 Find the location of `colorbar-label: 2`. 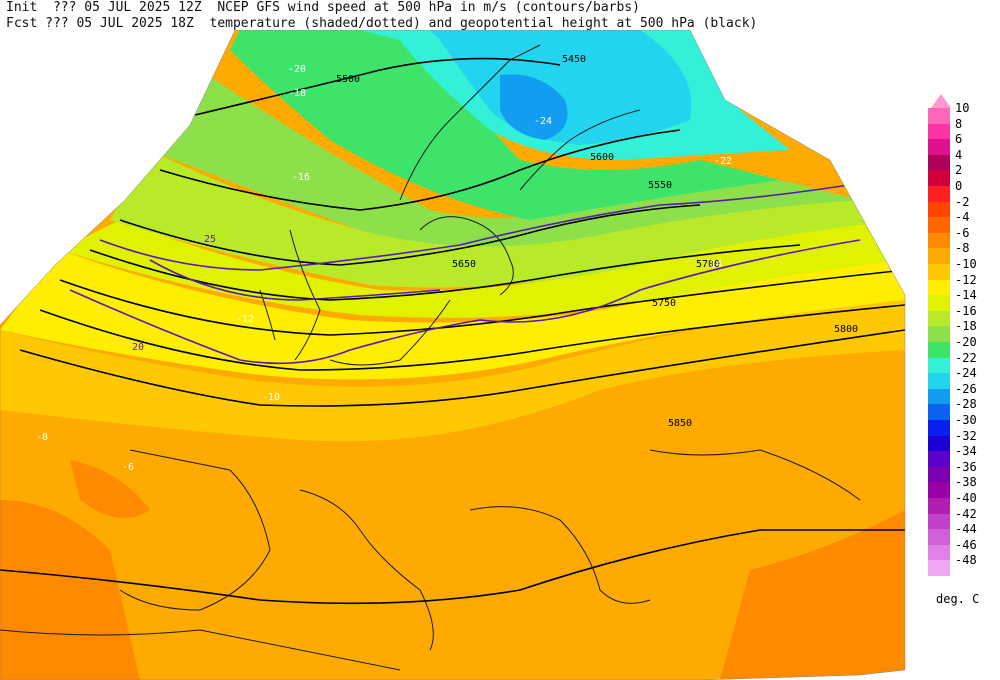

colorbar-label: 2 is located at coordinates (959, 170).